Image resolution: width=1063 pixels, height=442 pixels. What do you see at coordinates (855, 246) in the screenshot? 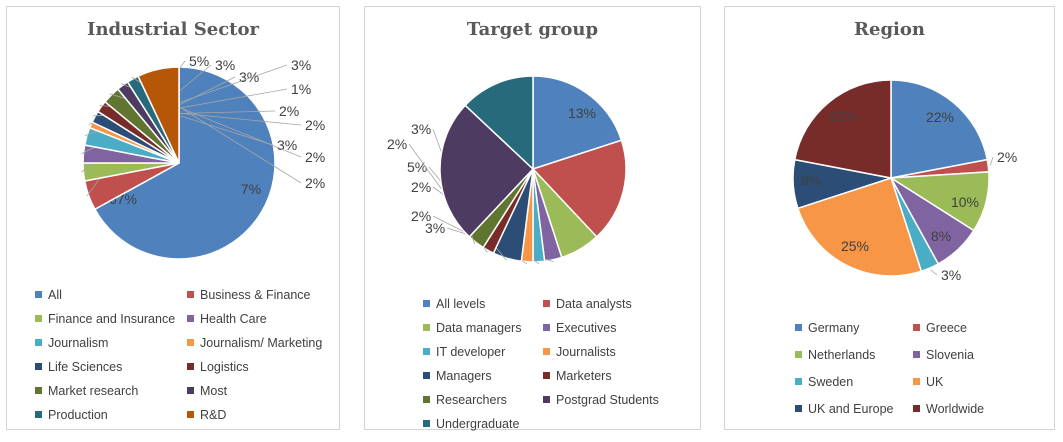
I see `data-label: 25%` at bounding box center [855, 246].